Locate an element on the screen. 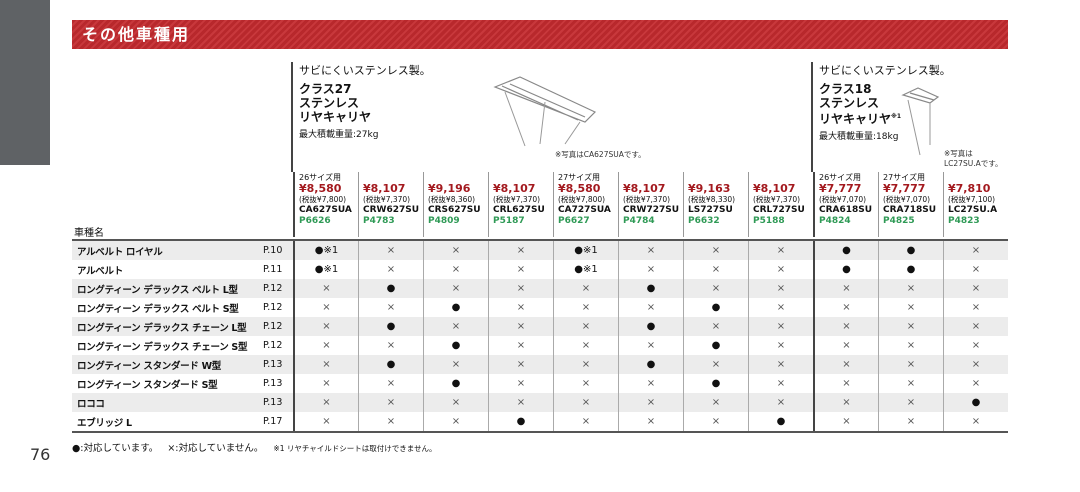 This screenshot has width=1080, height=492. table-row: ロングティーン デラックス ベルト L型 P.12 × ● × × × ● × × × × × is located at coordinates (540, 288).